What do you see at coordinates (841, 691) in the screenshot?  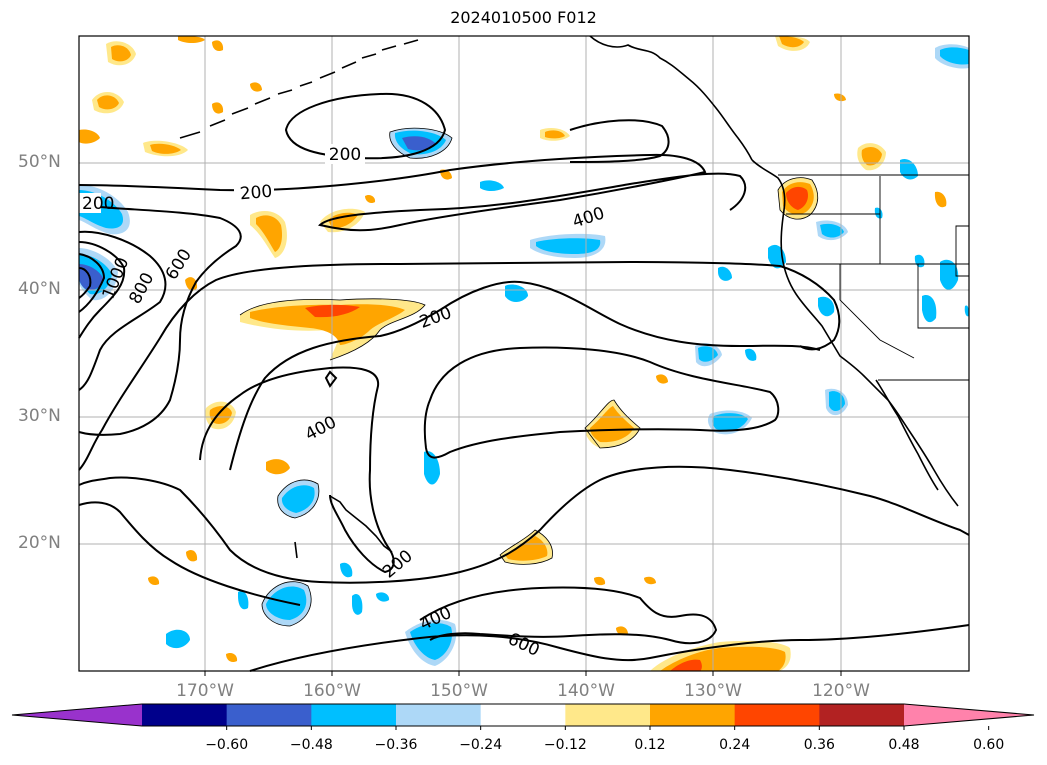 I see `lon-label: 120°W` at bounding box center [841, 691].